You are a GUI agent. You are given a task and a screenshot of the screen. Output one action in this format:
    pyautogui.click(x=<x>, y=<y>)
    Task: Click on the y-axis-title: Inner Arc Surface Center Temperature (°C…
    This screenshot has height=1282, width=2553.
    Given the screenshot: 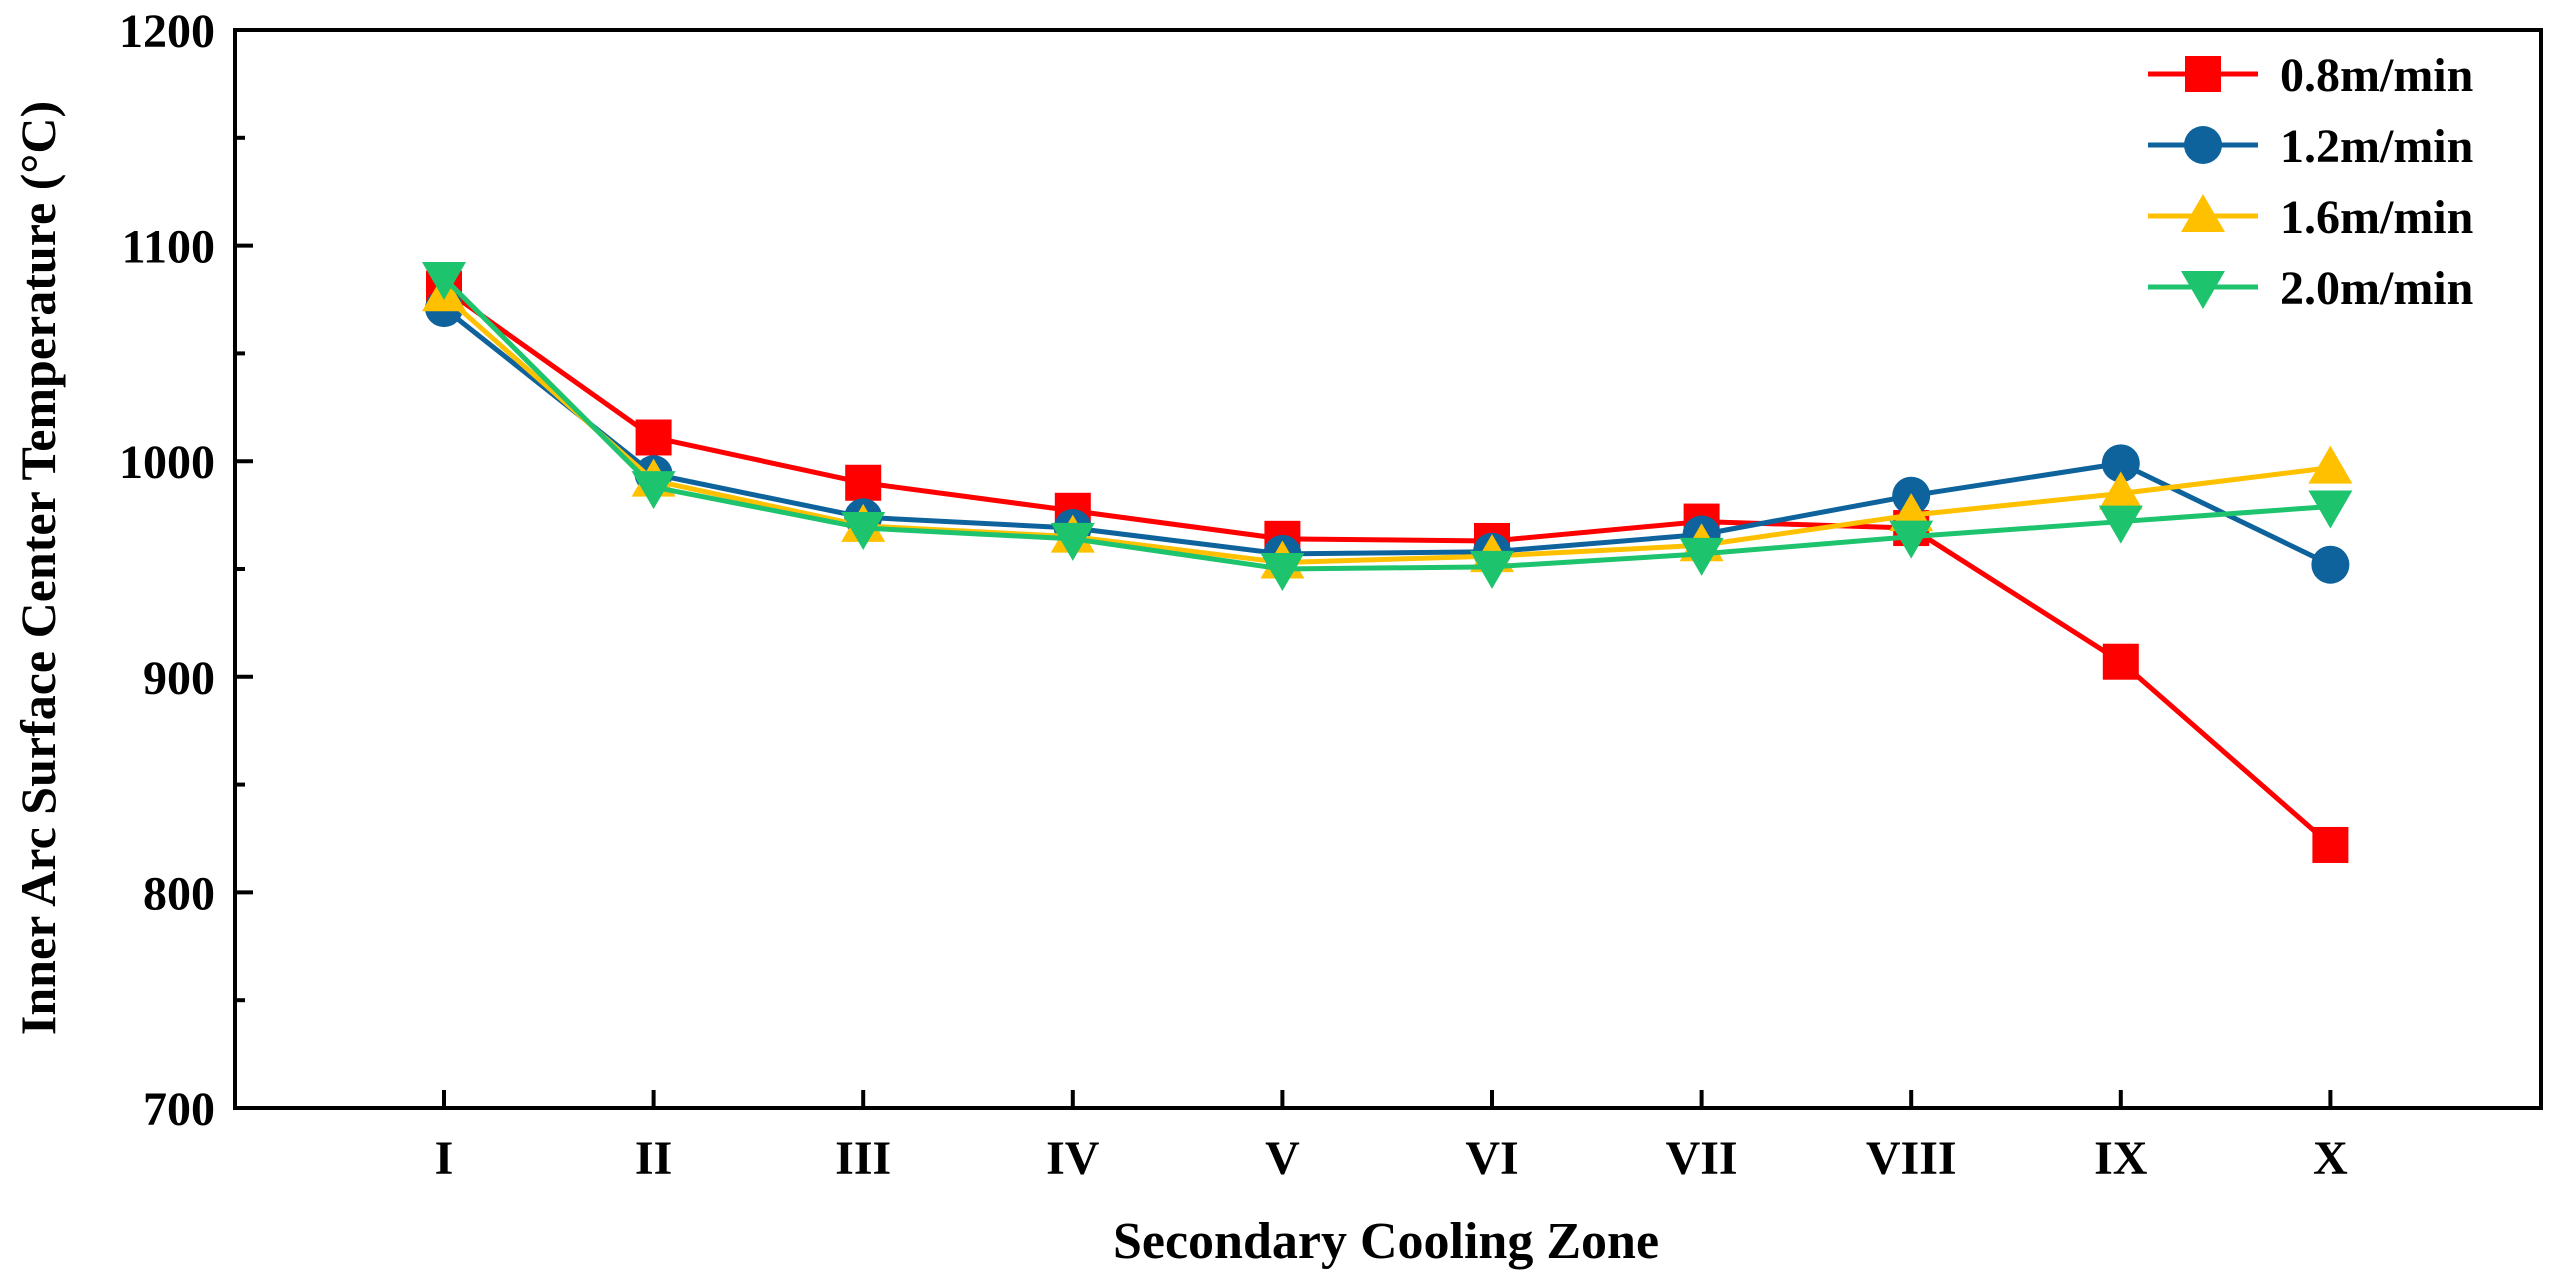 What is the action you would take?
    pyautogui.click(x=38, y=568)
    